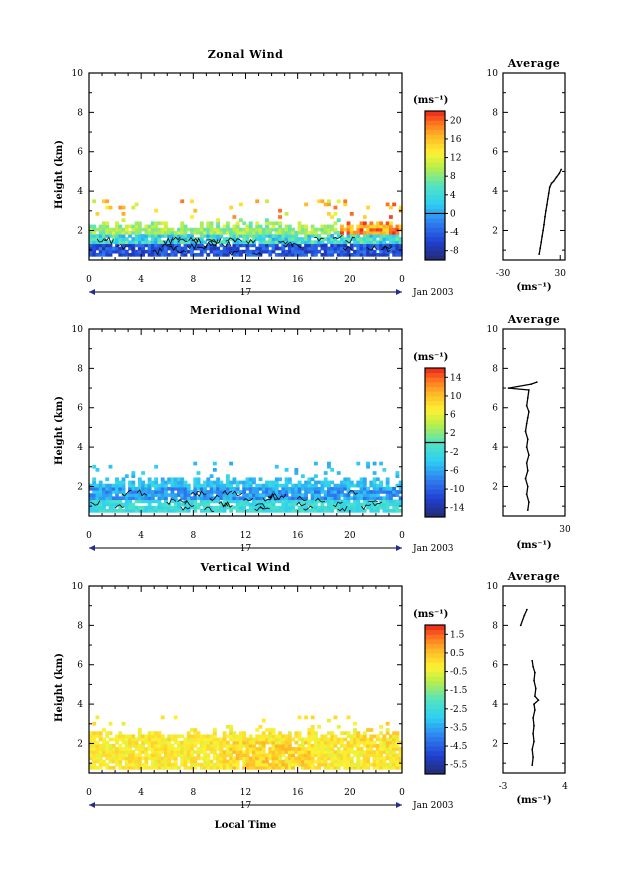 This screenshot has width=620, height=873. Describe the element at coordinates (522, 620) in the screenshot. I see `average-segment` at that location.